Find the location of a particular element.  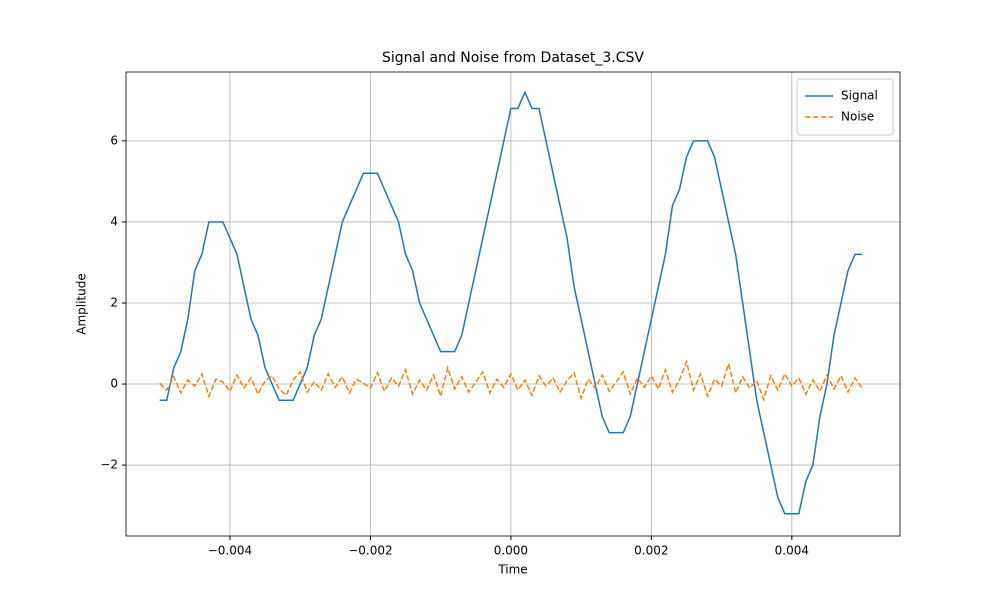

y-tick-label: 6 is located at coordinates (114, 140).